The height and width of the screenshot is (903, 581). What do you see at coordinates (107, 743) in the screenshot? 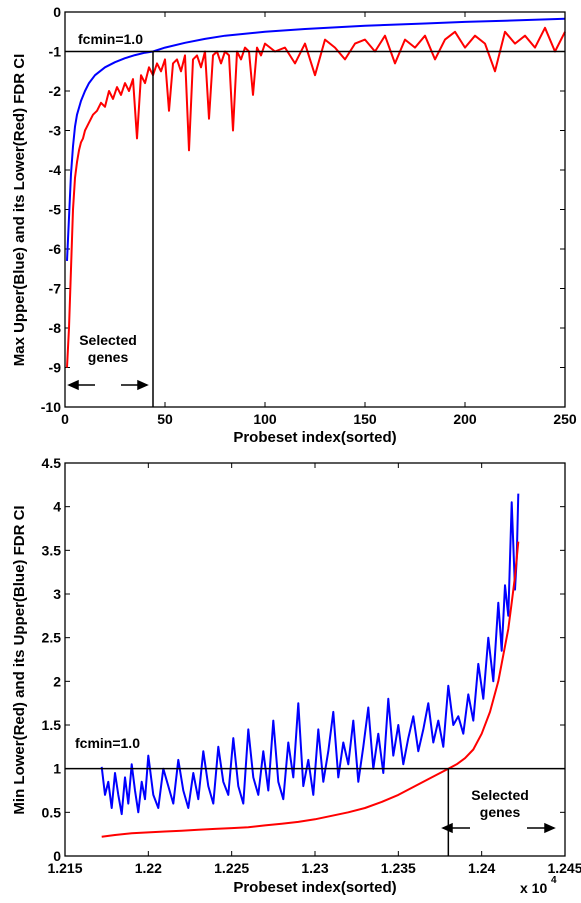
I see `chart-bottom-fcmin-label: fcmin=1.0` at bounding box center [107, 743].